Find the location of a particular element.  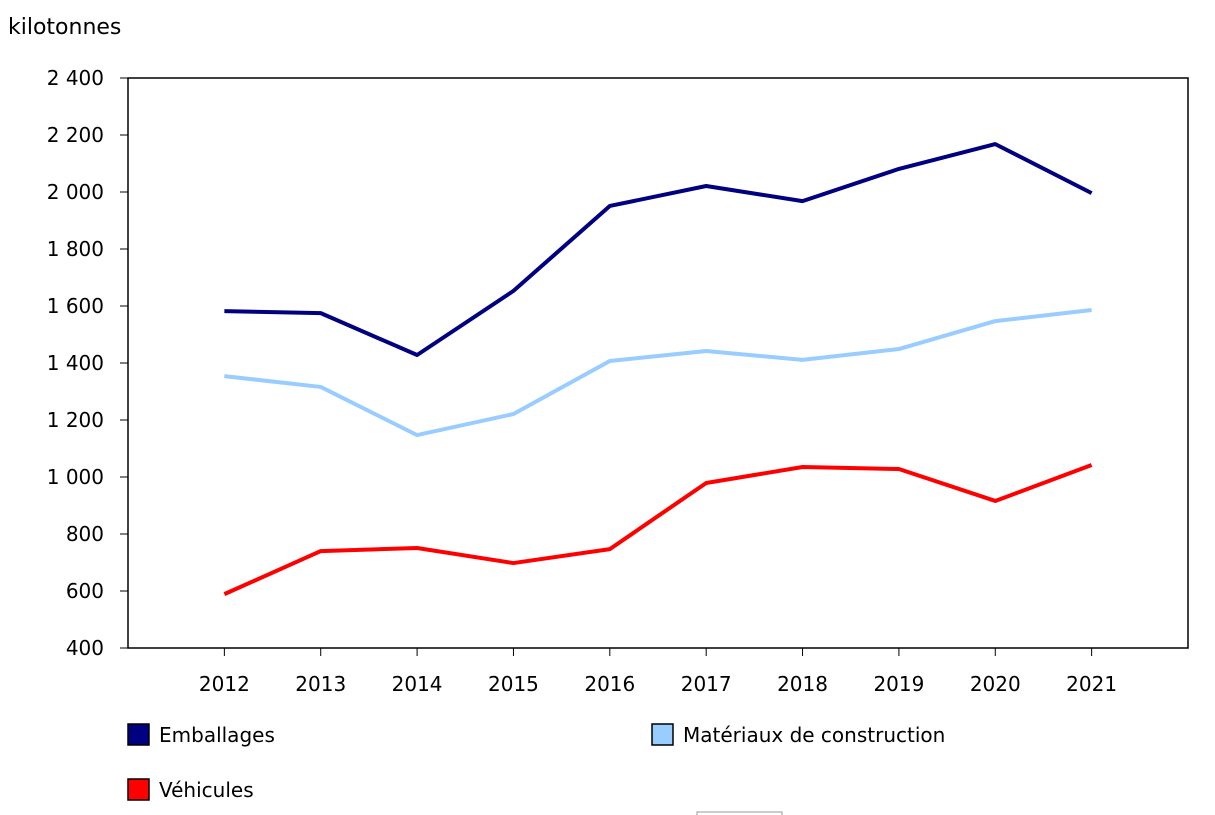

legend-item: Emballages is located at coordinates (201, 735).